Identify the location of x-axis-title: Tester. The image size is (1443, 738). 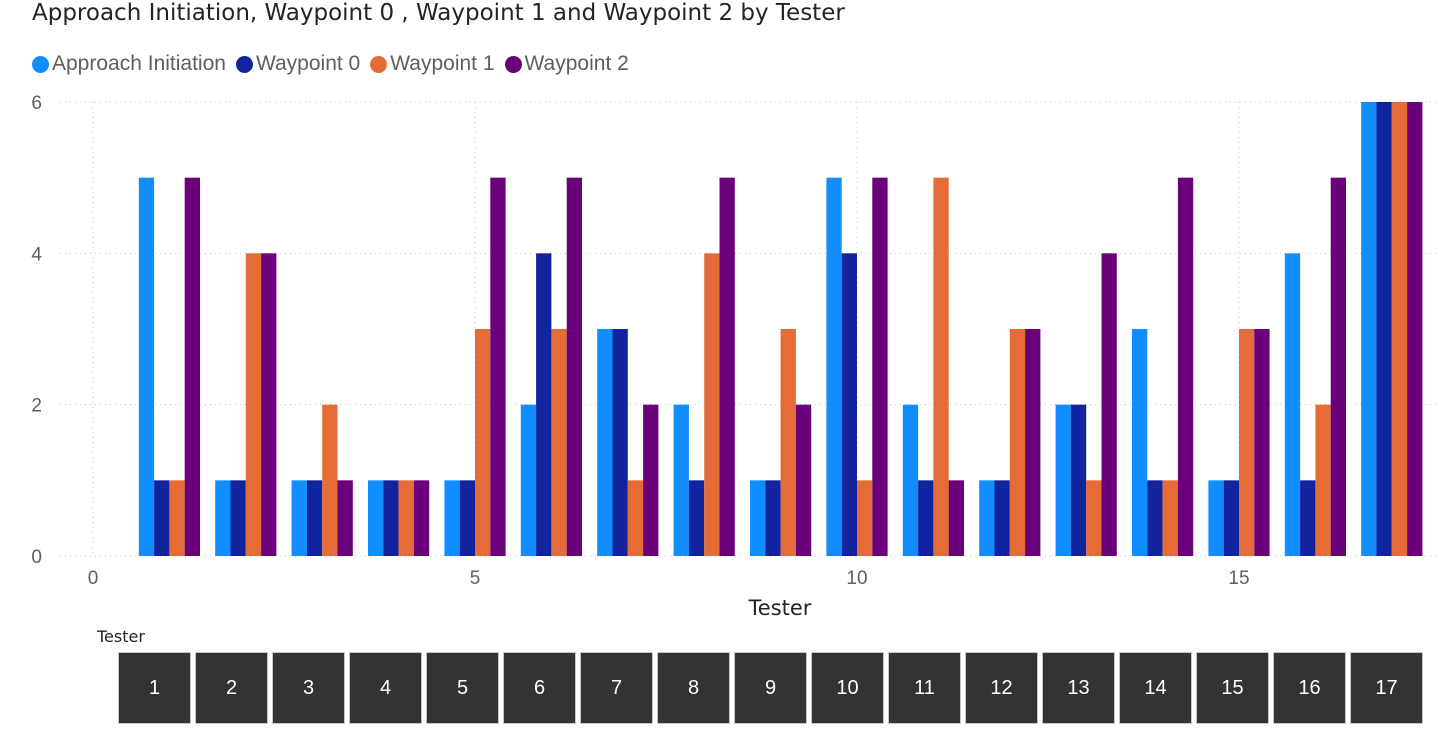
(780, 608).